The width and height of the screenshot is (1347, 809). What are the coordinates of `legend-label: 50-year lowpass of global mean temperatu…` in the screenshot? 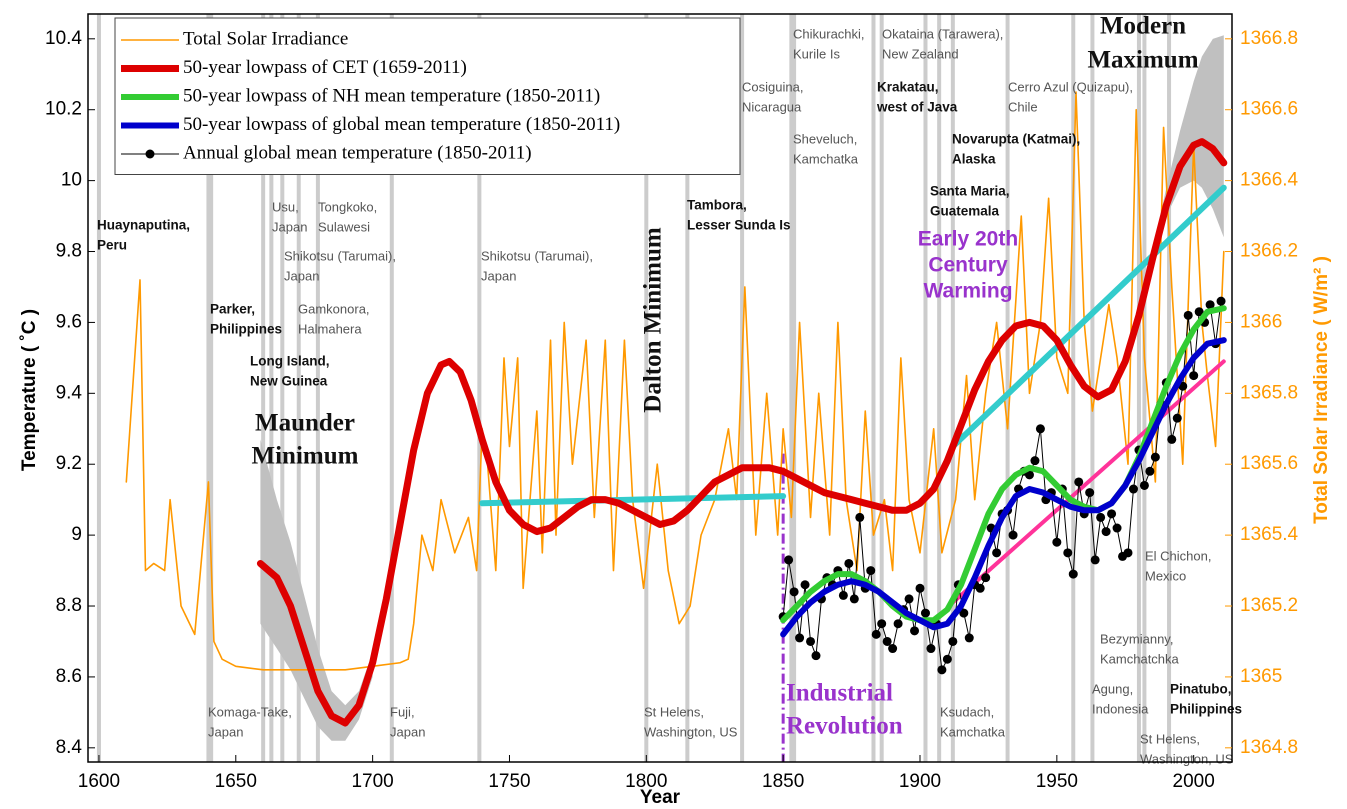 It's located at (401, 124).